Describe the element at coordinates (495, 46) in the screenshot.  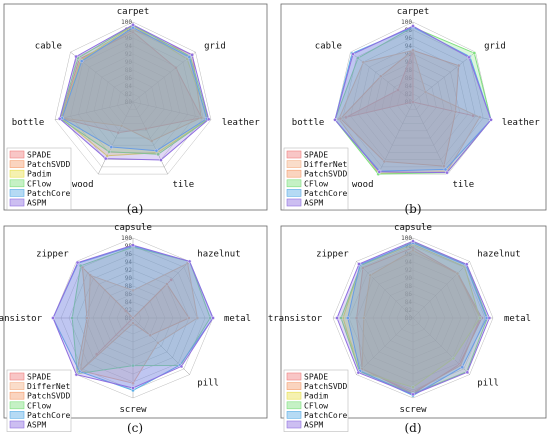
I see `axis-label-grid: grid` at that location.